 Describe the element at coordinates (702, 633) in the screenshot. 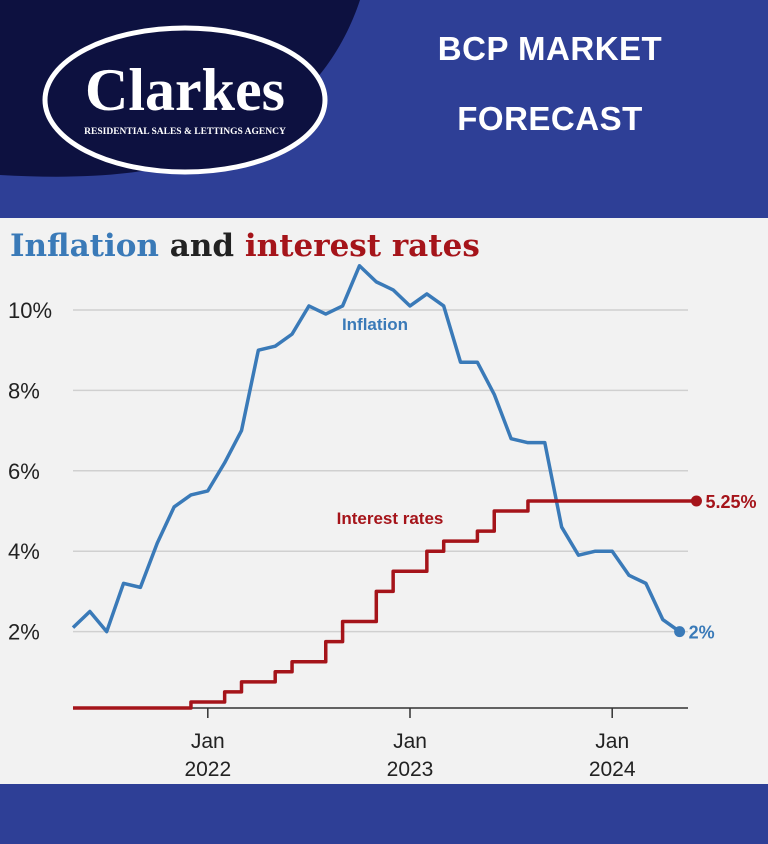

I see `series-end-label: 2%` at that location.